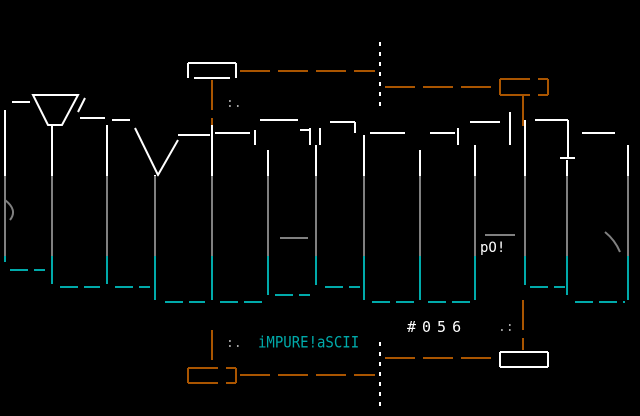  Describe the element at coordinates (493, 248) in the screenshot. I see `artist-signature: pO!` at that location.